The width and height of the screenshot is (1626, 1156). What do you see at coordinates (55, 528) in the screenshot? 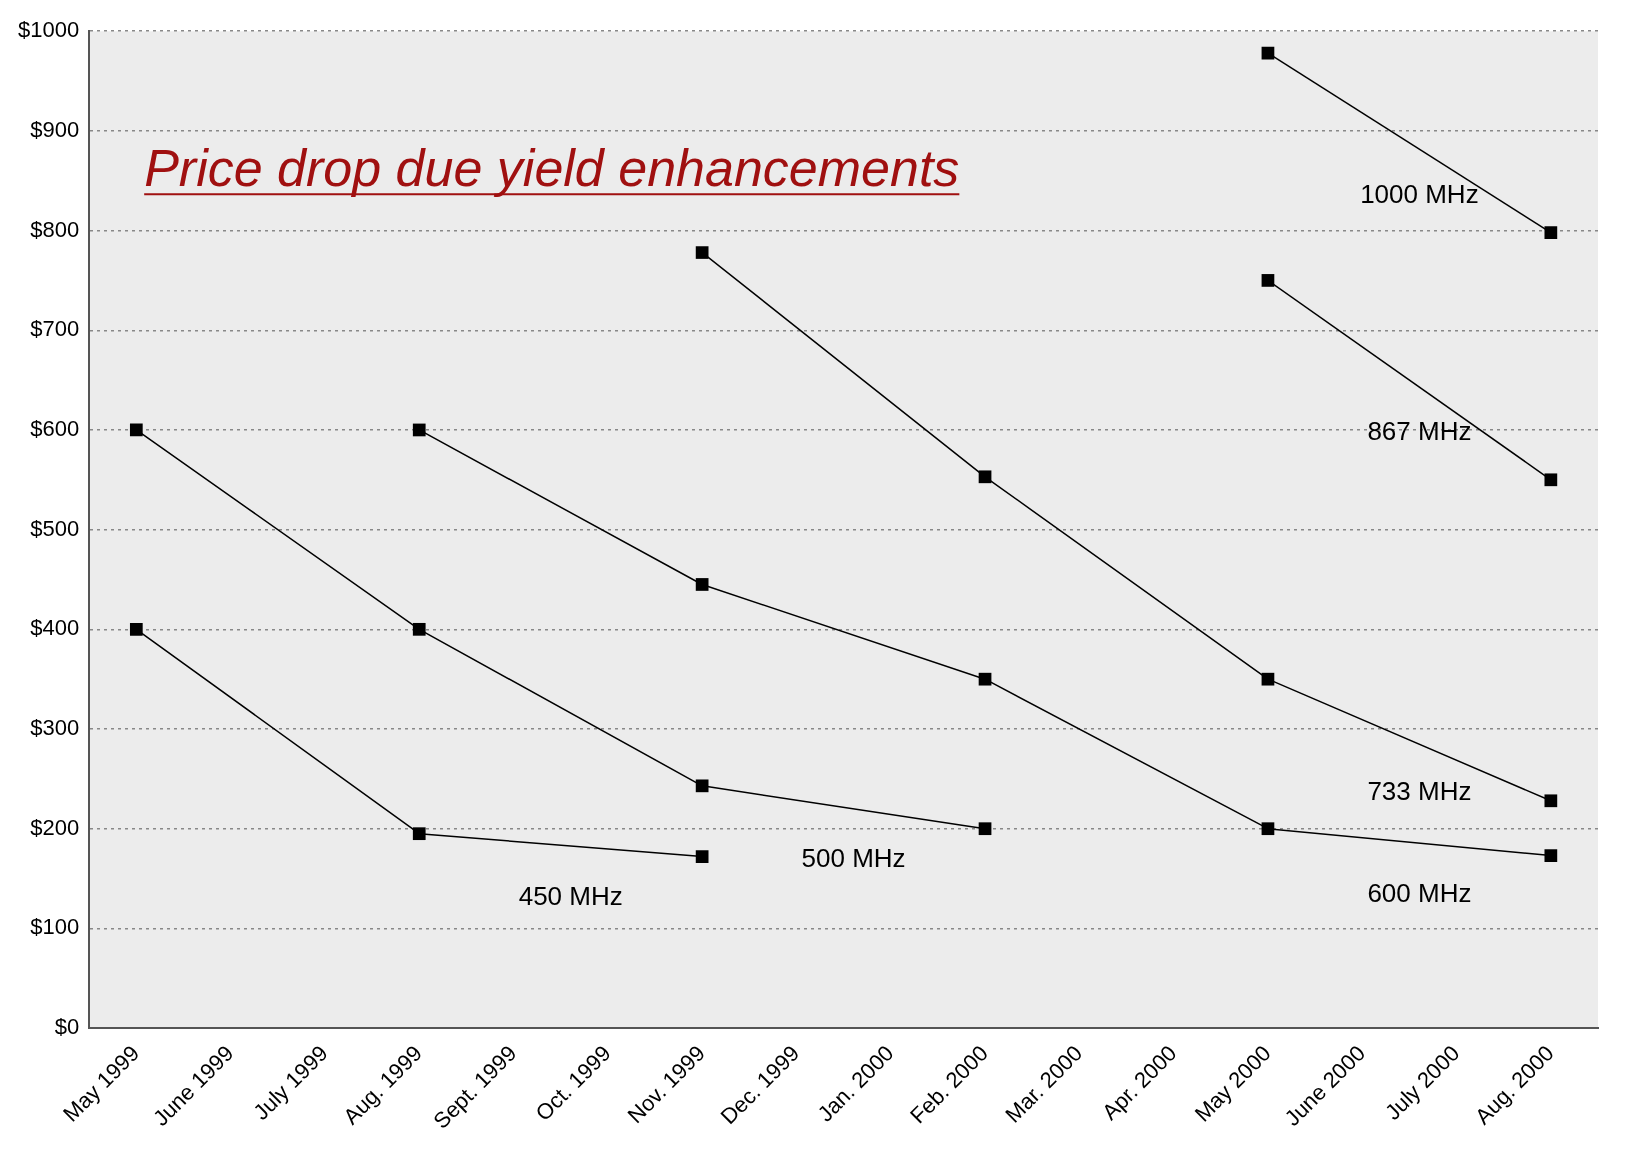
I see `y-tick-label: $500` at bounding box center [55, 528].